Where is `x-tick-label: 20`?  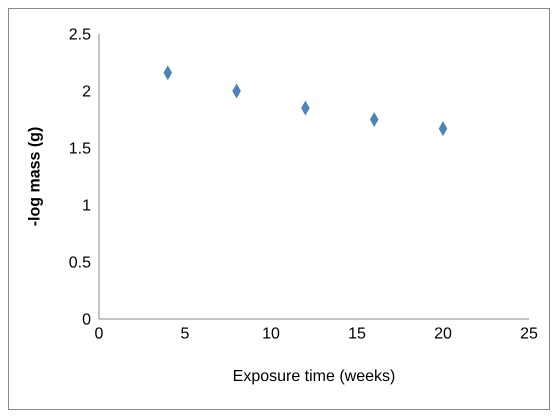
x-tick-label: 20 is located at coordinates (443, 333).